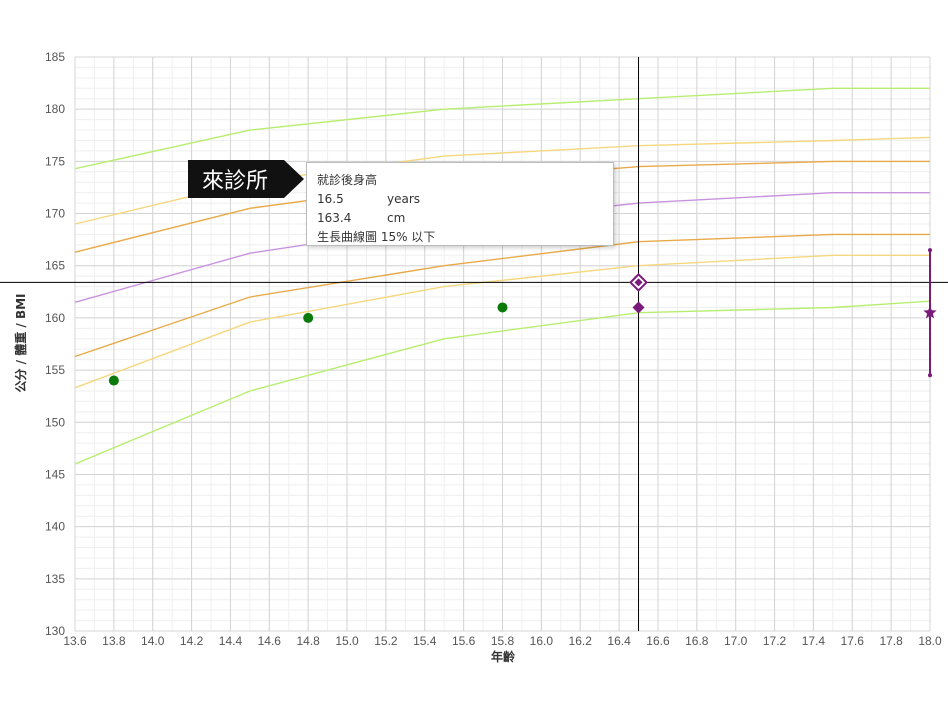 The image size is (948, 705). What do you see at coordinates (465, 218) in the screenshot?
I see `tooltip-height-row: 163.4 cm` at bounding box center [465, 218].